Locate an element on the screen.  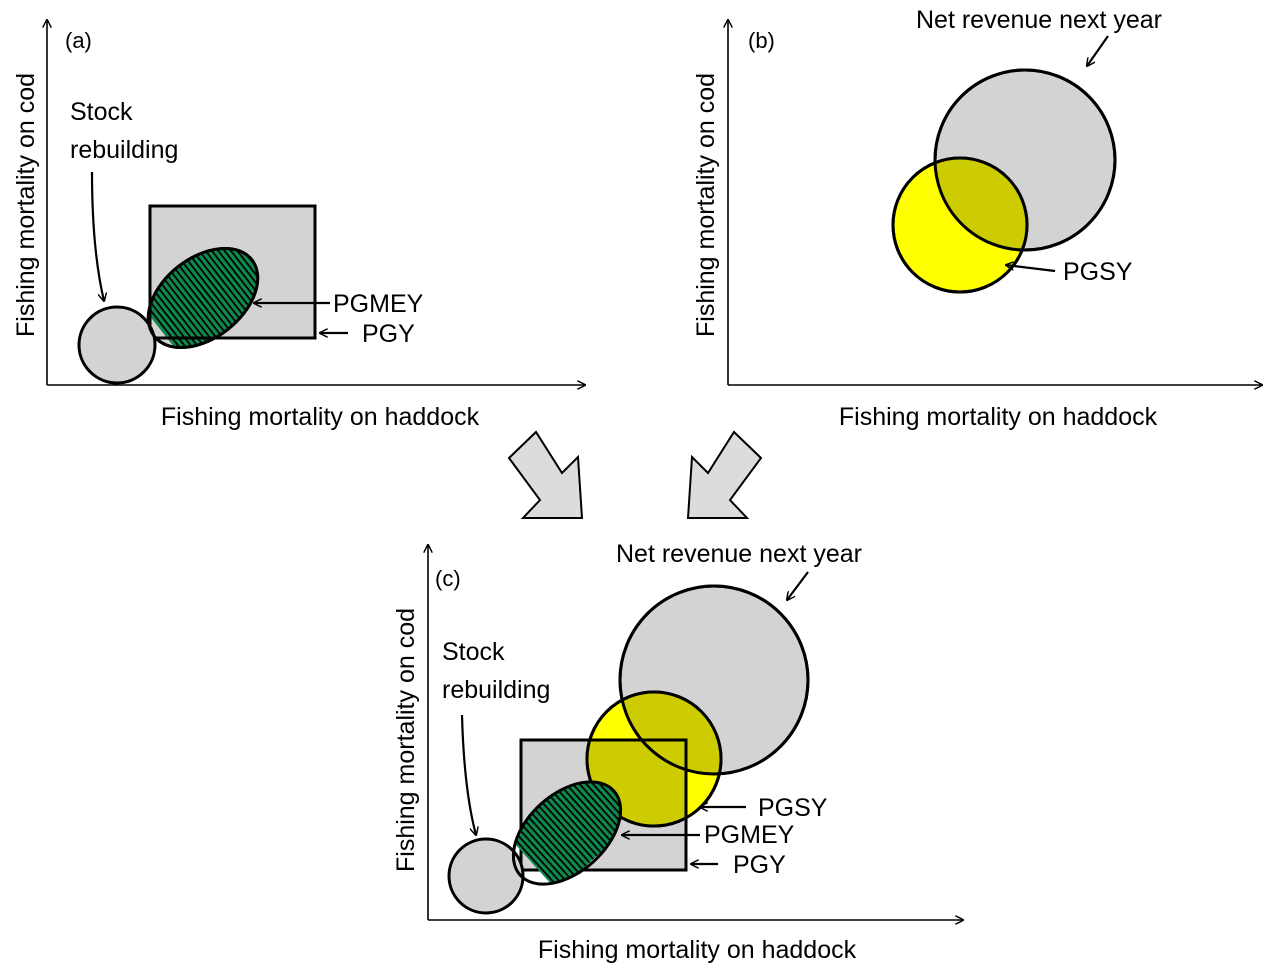
panel-c-ellipse-overlap-outline is located at coordinates (517, 862).